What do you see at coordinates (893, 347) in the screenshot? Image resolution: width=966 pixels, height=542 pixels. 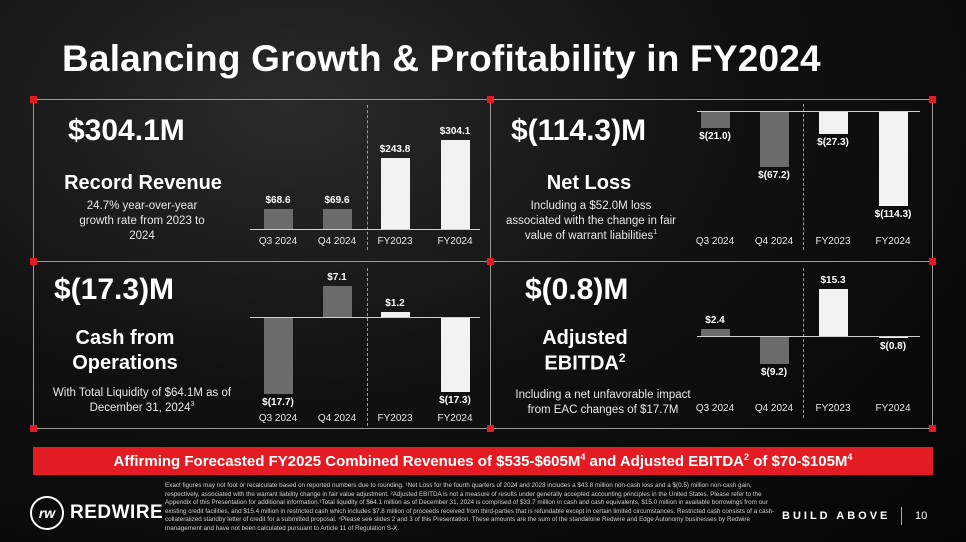 I see `bar-value-label: $(0.8)` at bounding box center [893, 347].